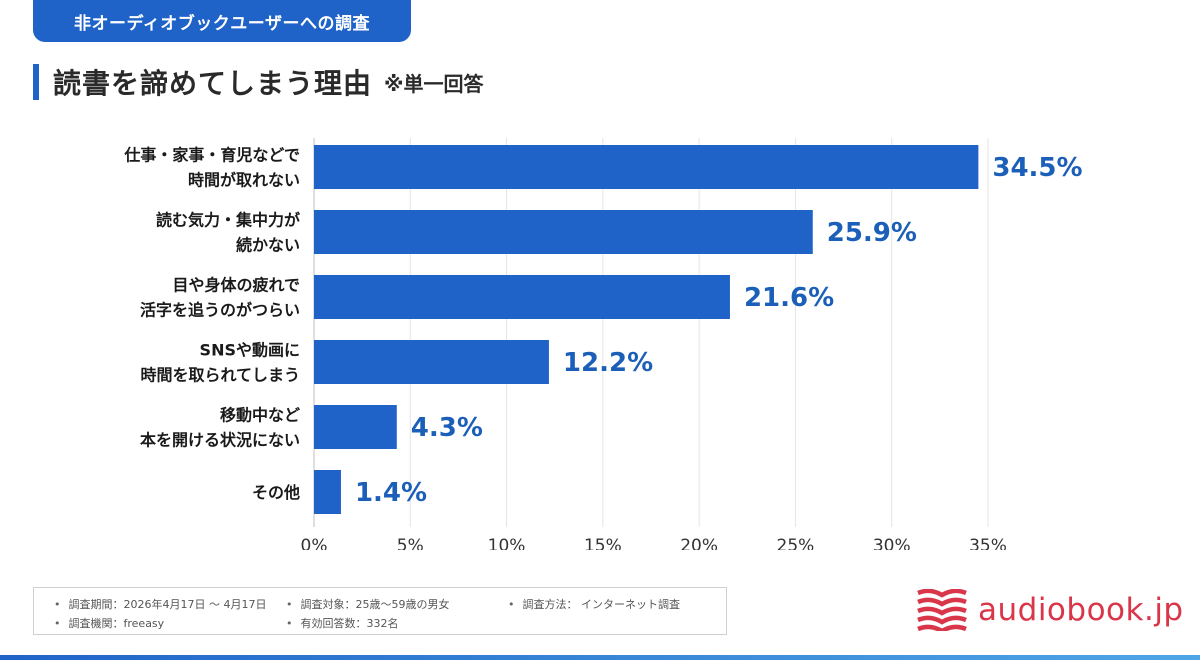  What do you see at coordinates (314, 543) in the screenshot?
I see `x-tick-label: 0%` at bounding box center [314, 543].